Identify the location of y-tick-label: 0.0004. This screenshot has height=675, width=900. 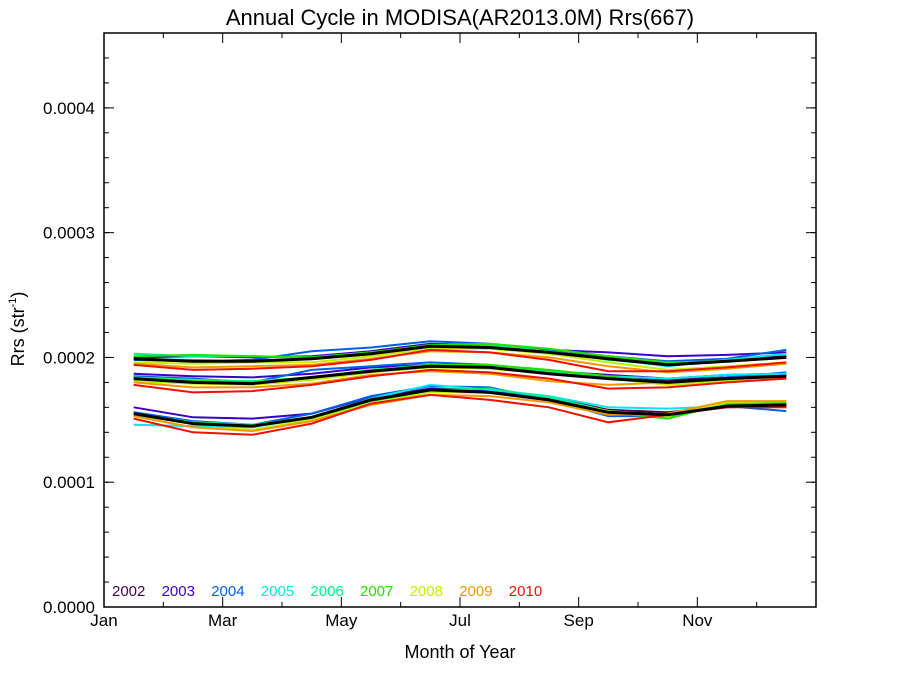
(69, 108).